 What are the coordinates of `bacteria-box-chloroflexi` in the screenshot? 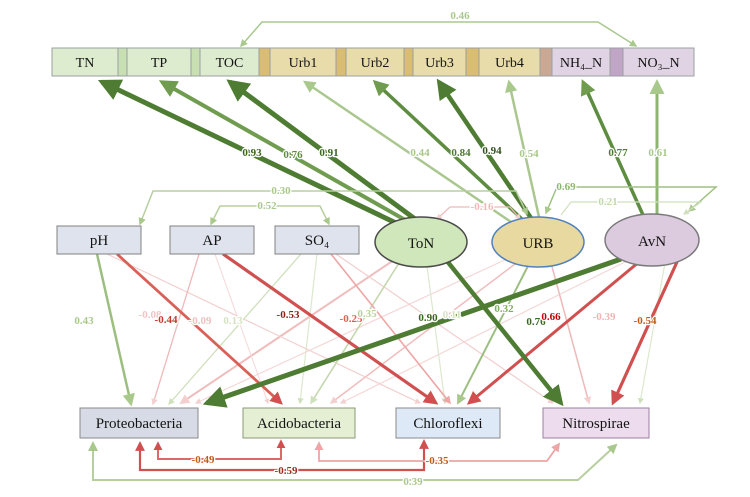 It's located at (448, 423).